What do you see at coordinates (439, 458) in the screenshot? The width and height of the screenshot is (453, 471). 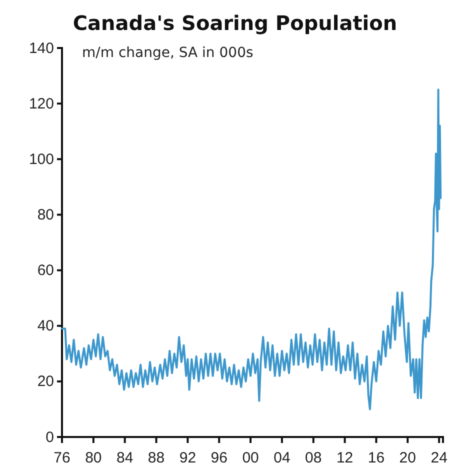 I see `x-tick-label: 24` at bounding box center [439, 458].